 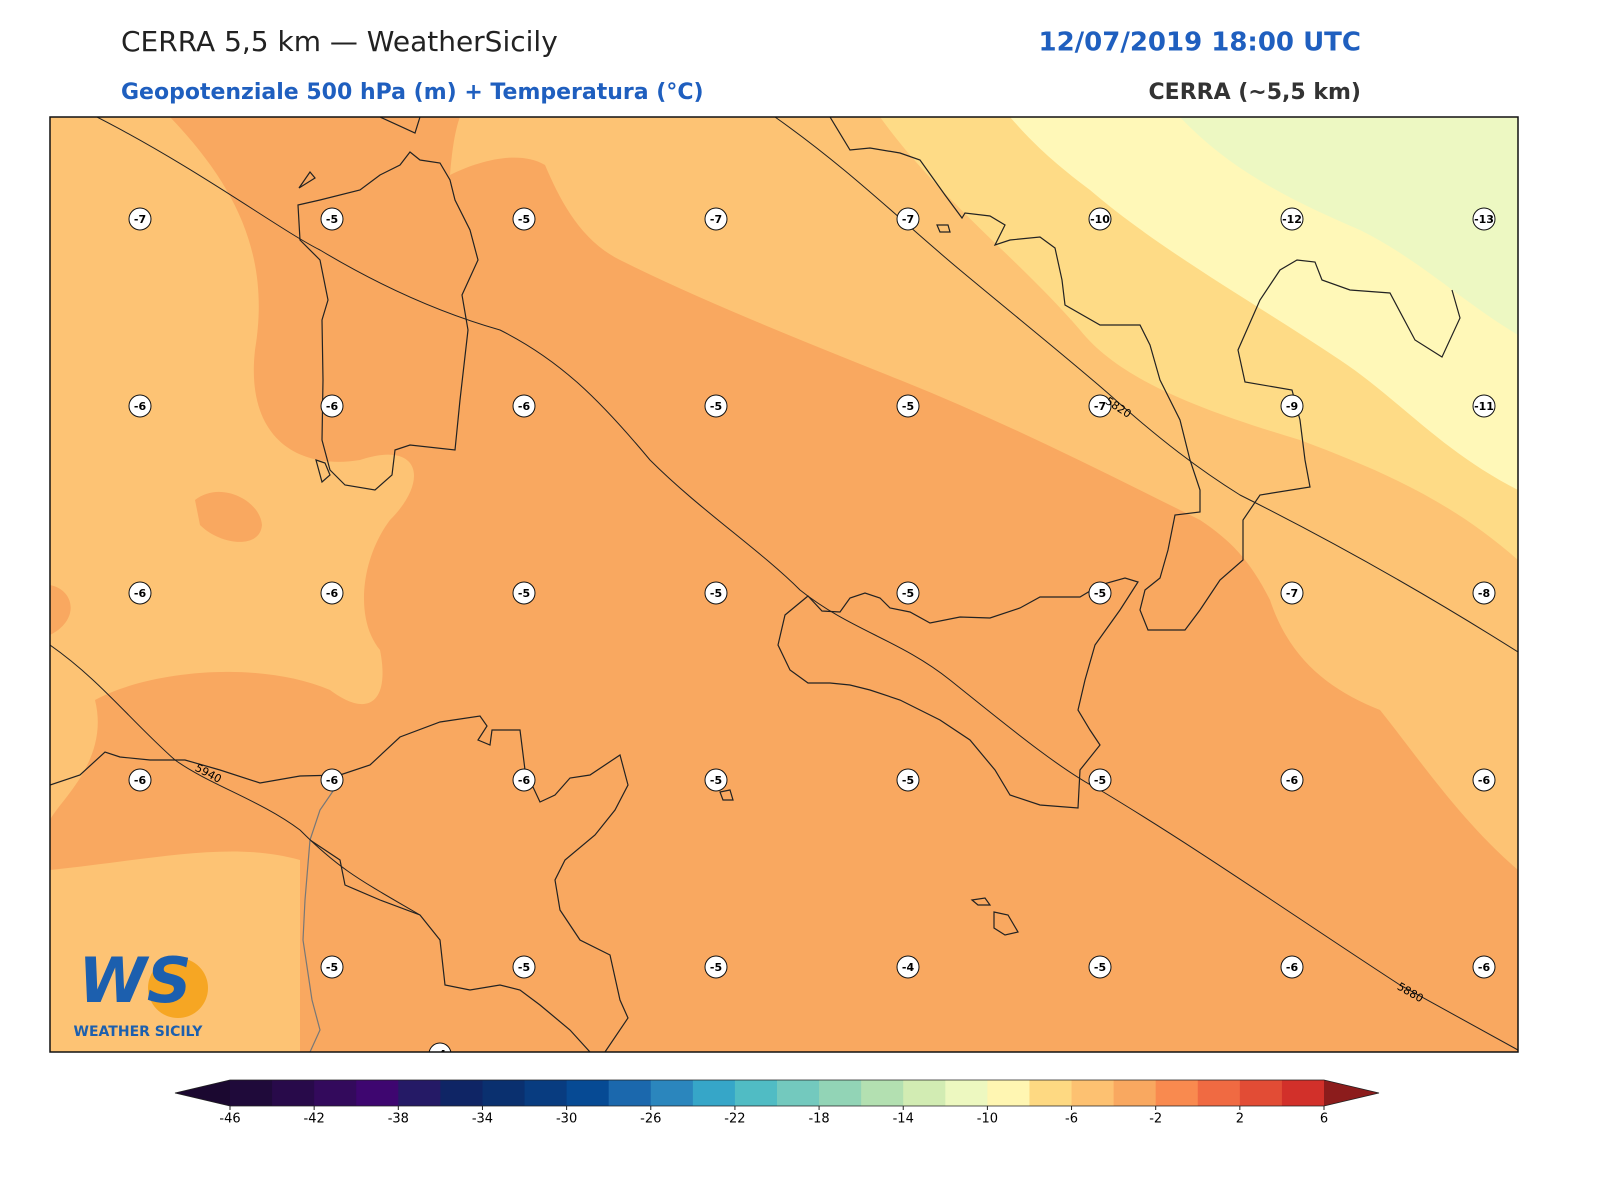 What do you see at coordinates (958, 693) in the screenshot?
I see `coastline` at bounding box center [958, 693].